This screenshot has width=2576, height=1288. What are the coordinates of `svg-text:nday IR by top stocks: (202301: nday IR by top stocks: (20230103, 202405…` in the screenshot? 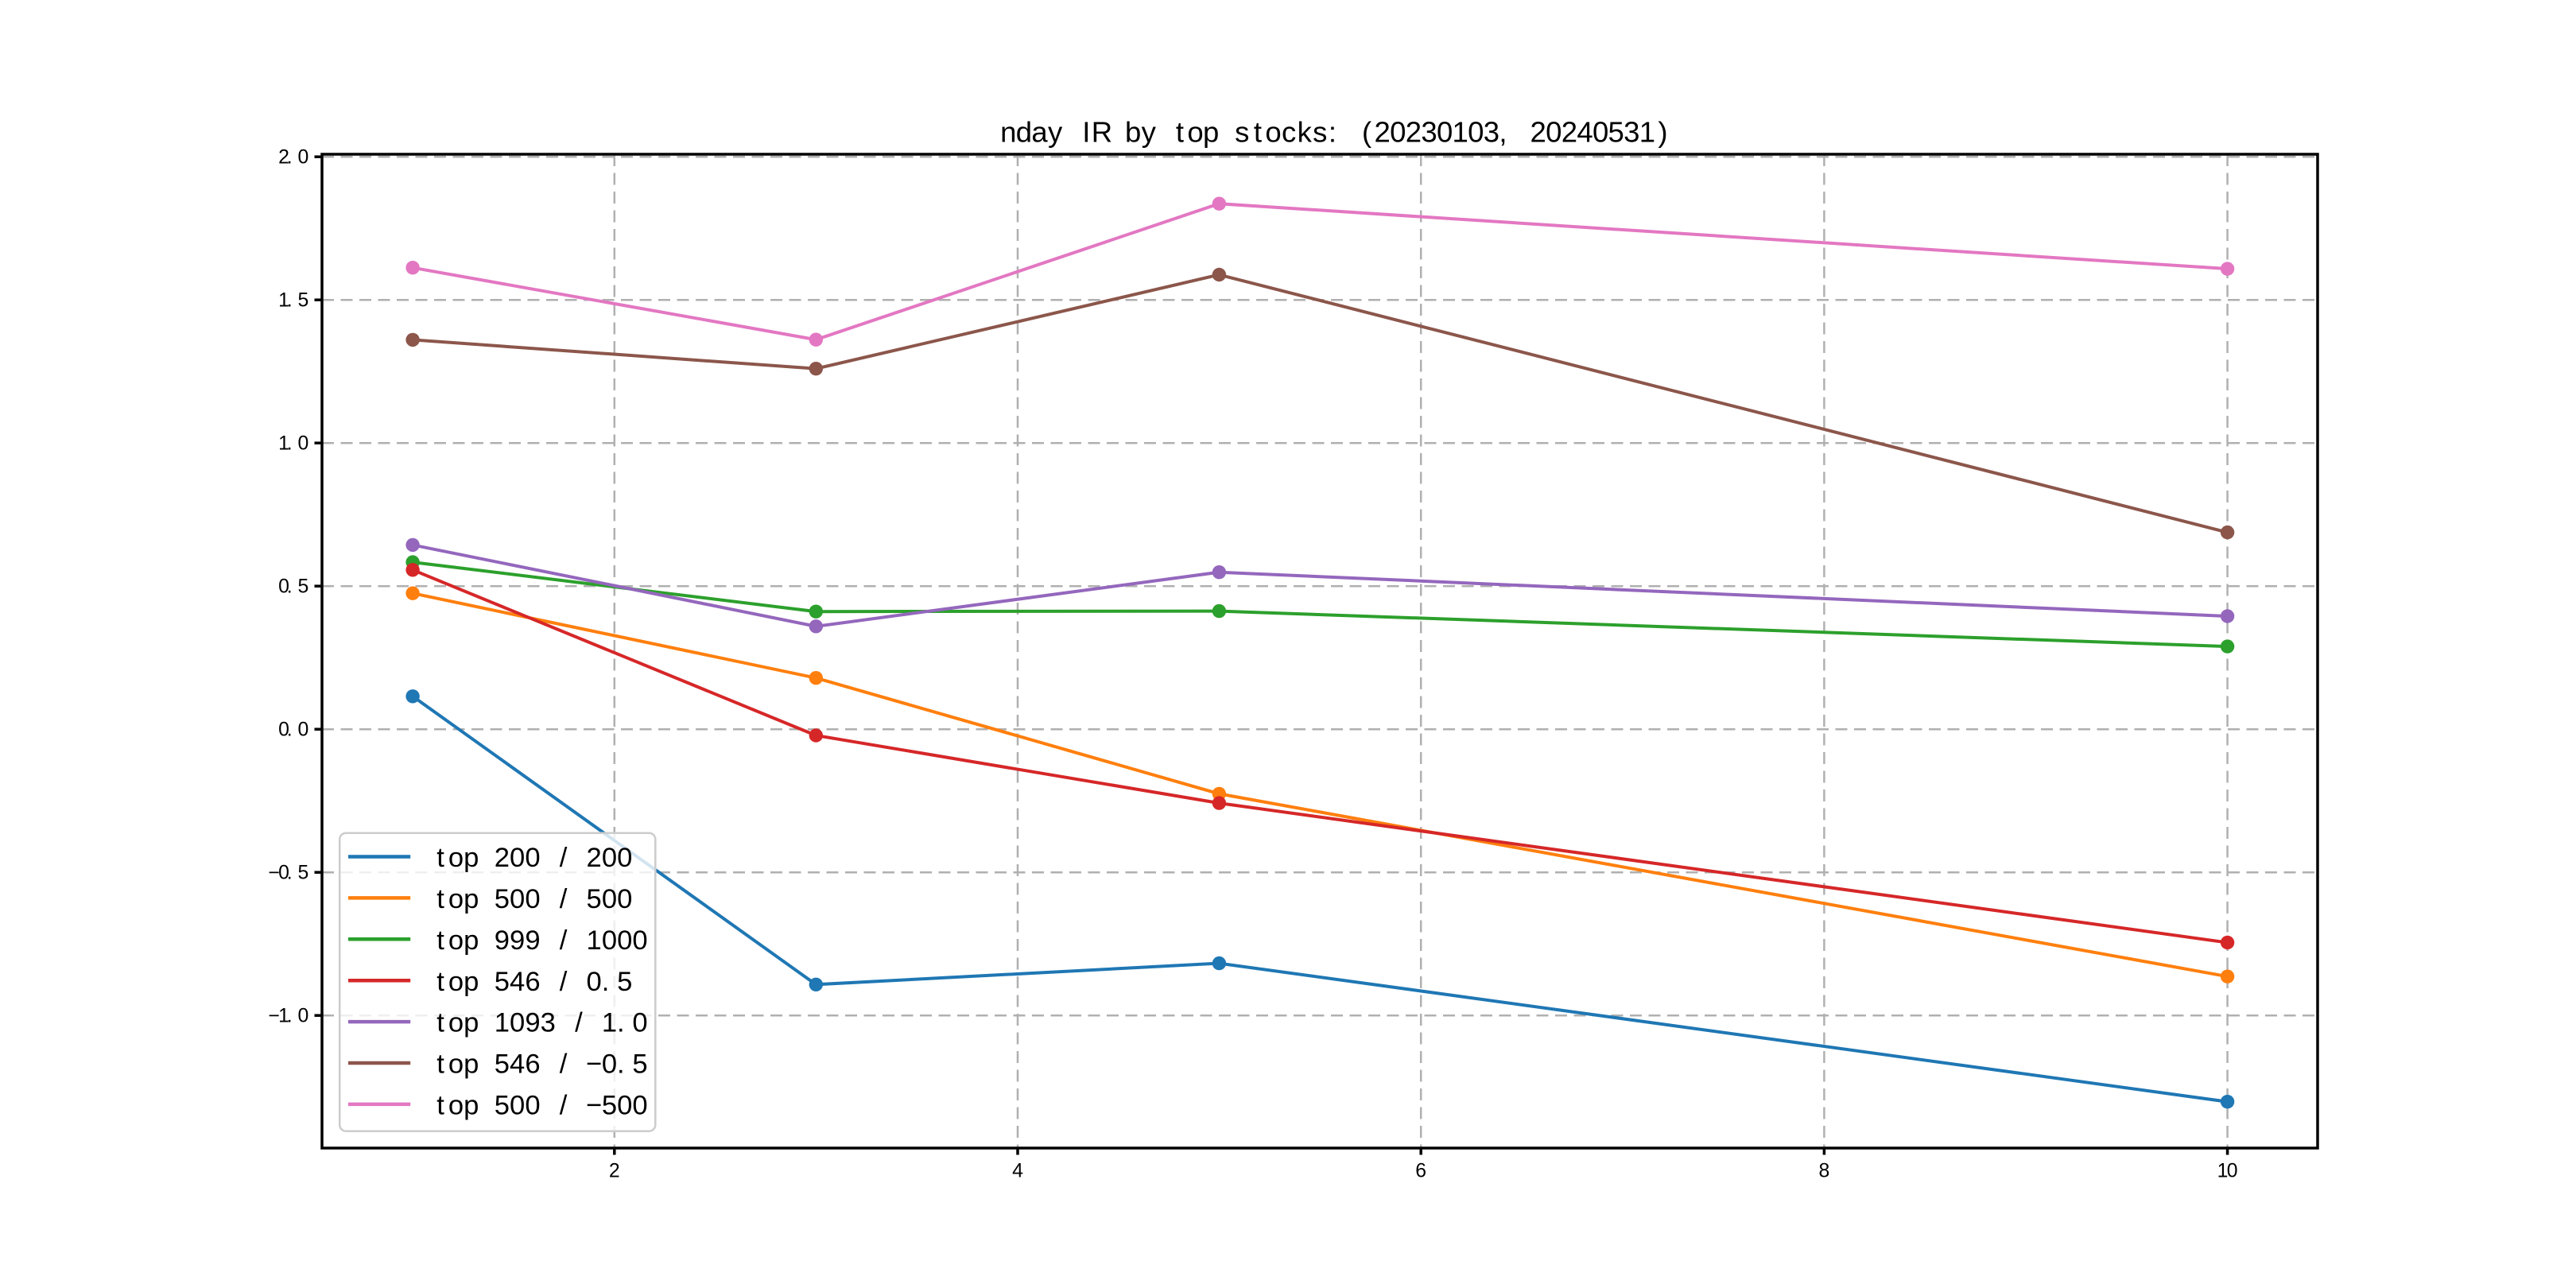 It's located at (1333, 132).